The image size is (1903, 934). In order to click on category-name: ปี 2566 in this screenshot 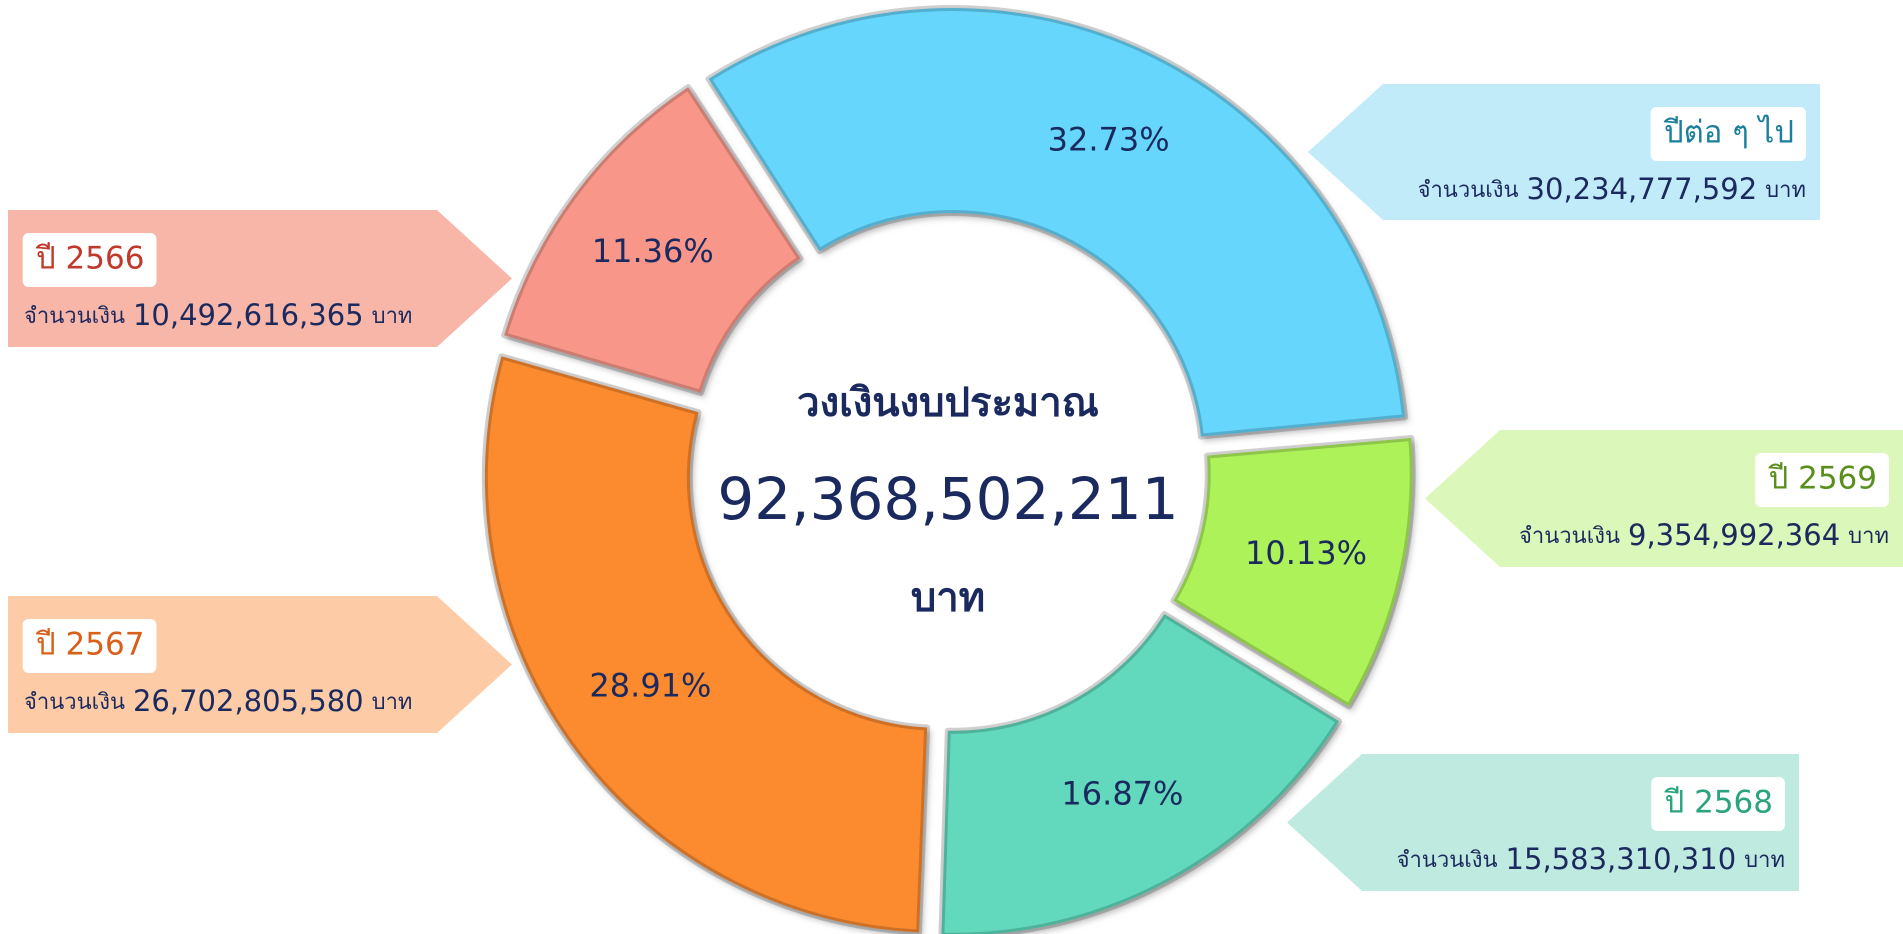, I will do `click(90, 259)`.